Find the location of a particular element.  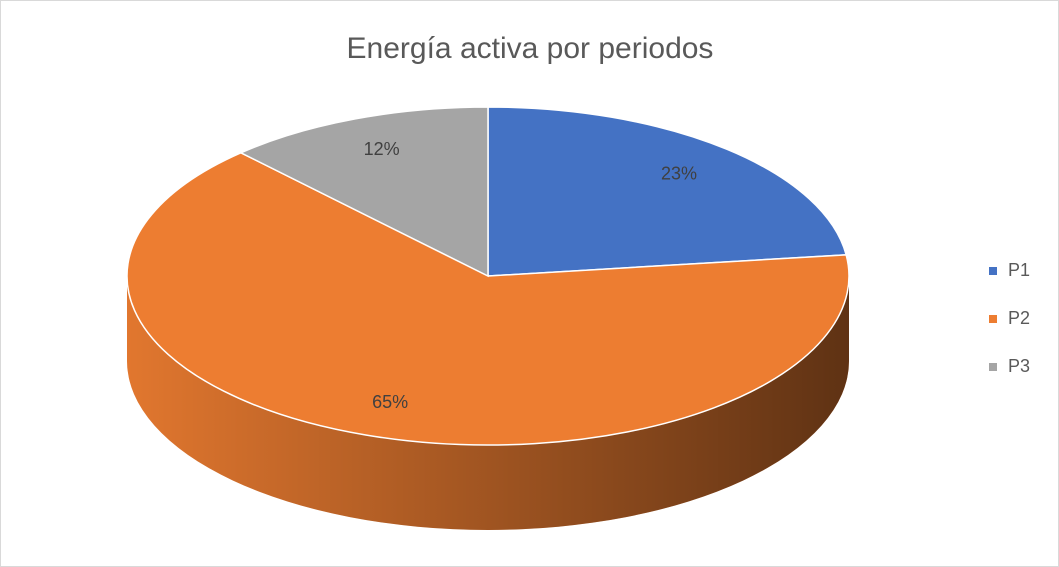

legend-label: P1 is located at coordinates (1019, 270).